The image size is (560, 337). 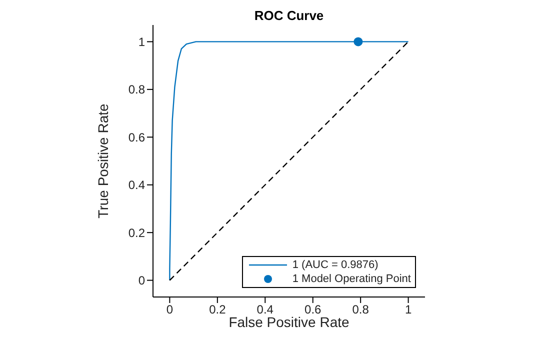 I want to click on y-tick-label: 0, so click(x=142, y=281).